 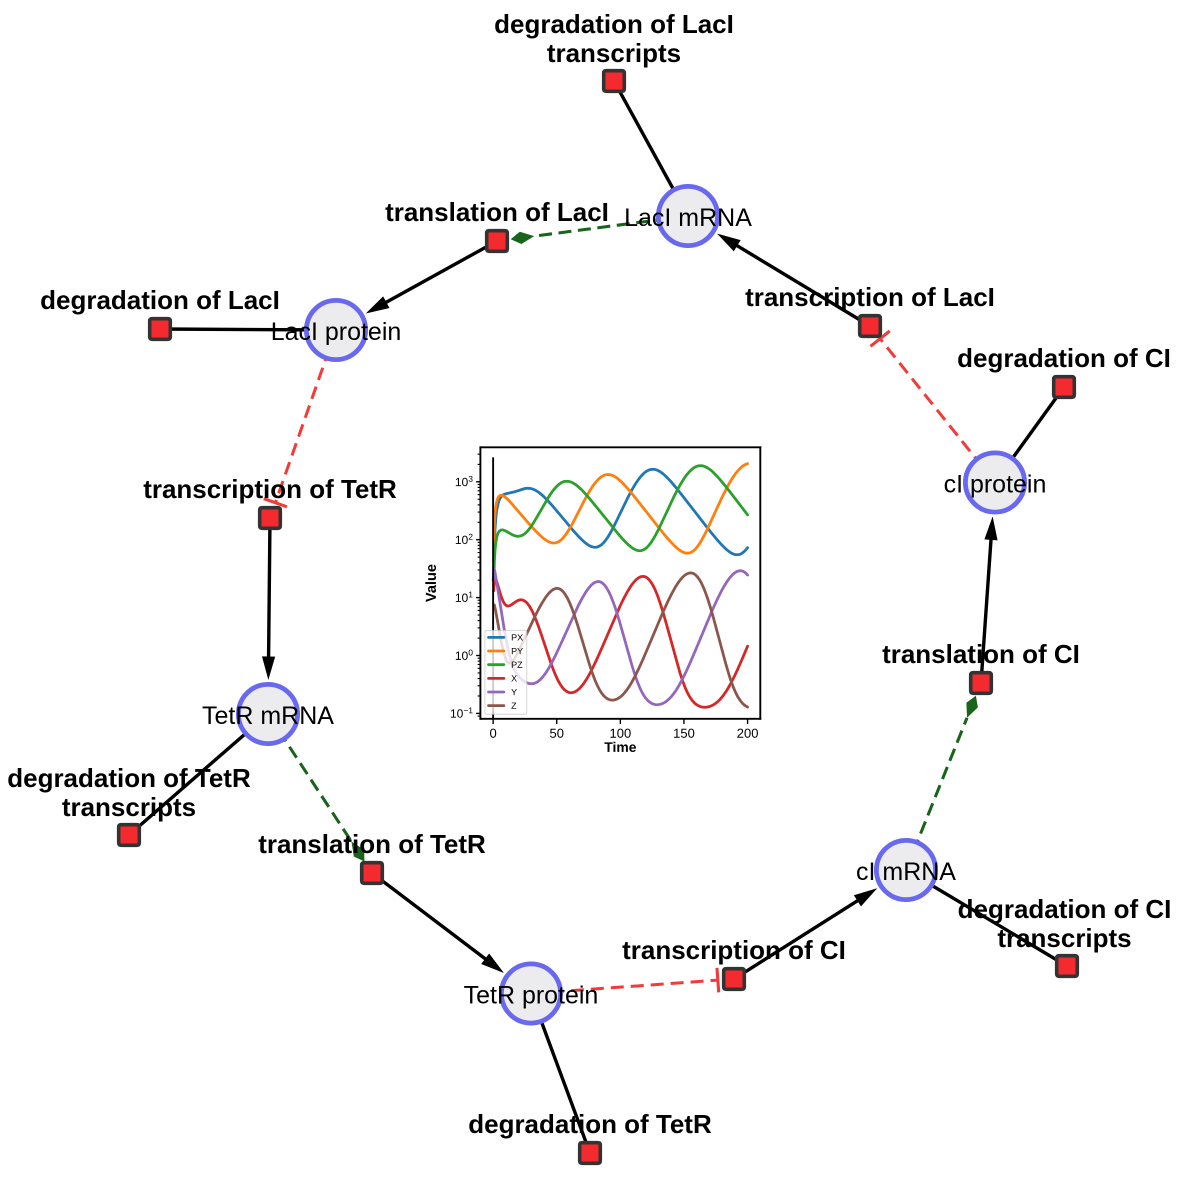 What do you see at coordinates (906, 872) in the screenshot?
I see `svg-text: cI mRNA` at bounding box center [906, 872].